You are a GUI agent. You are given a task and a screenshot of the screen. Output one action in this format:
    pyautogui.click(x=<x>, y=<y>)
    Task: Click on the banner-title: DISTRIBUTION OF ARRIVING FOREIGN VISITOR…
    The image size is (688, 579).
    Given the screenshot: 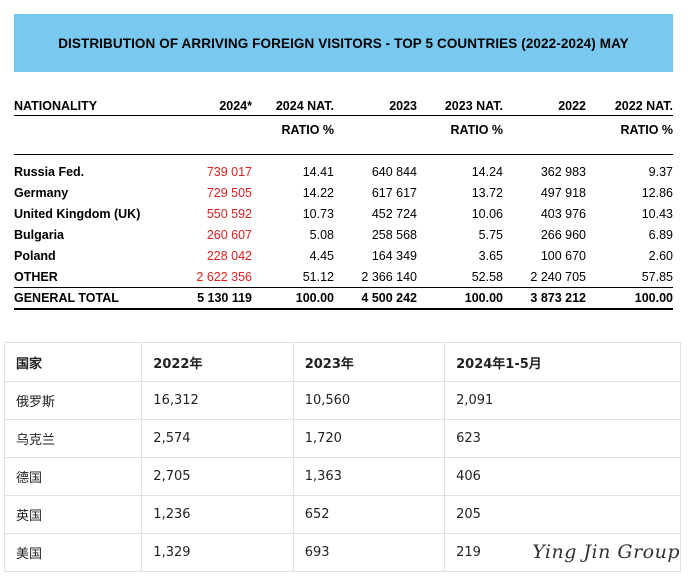 What is the action you would take?
    pyautogui.click(x=343, y=43)
    